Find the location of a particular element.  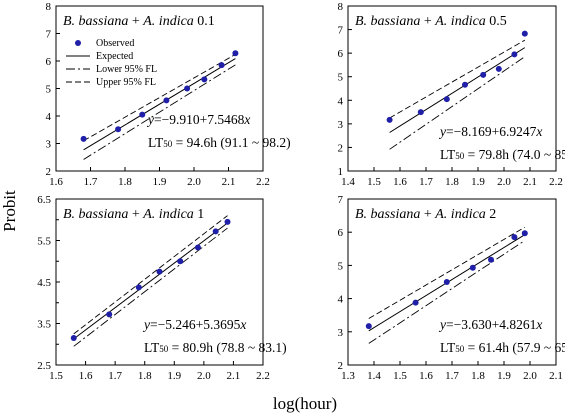

y-tick-label: 4.5 is located at coordinates (44, 283).